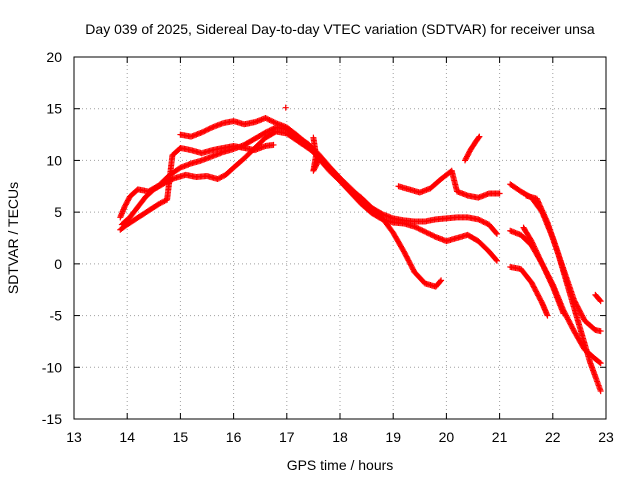 The height and width of the screenshot is (480, 640). I want to click on x-tick-labels: 13 14 15 16 17 18 19 20 21 22 23, so click(340, 437).